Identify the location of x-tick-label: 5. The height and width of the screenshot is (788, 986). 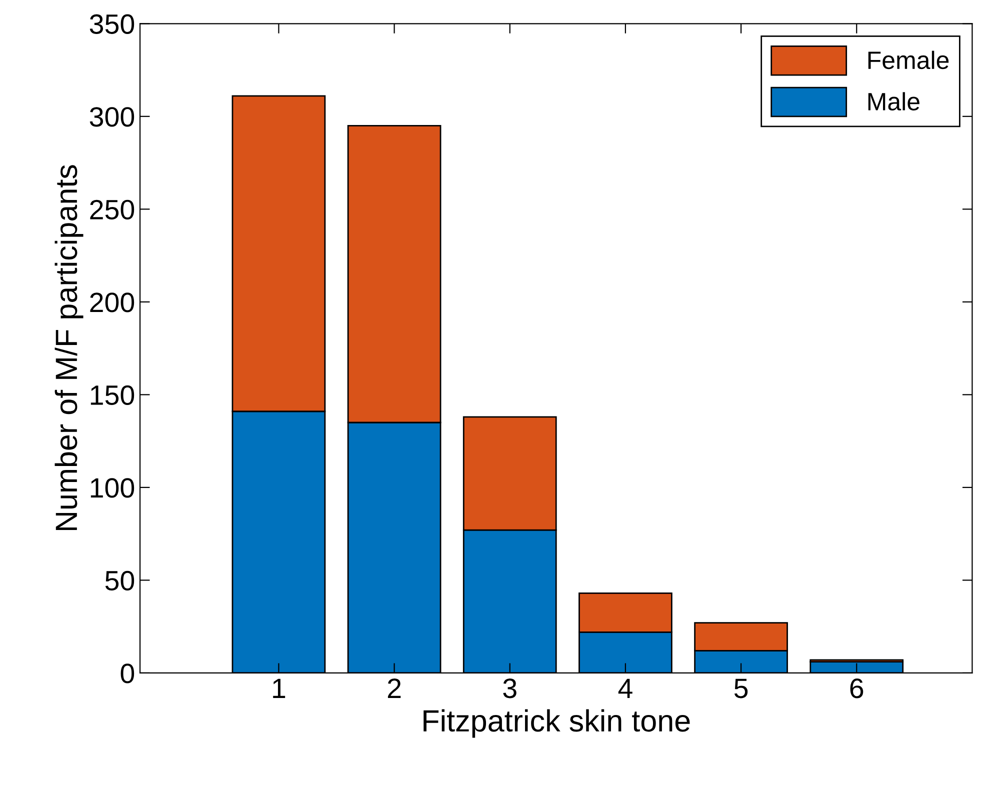
(741, 688).